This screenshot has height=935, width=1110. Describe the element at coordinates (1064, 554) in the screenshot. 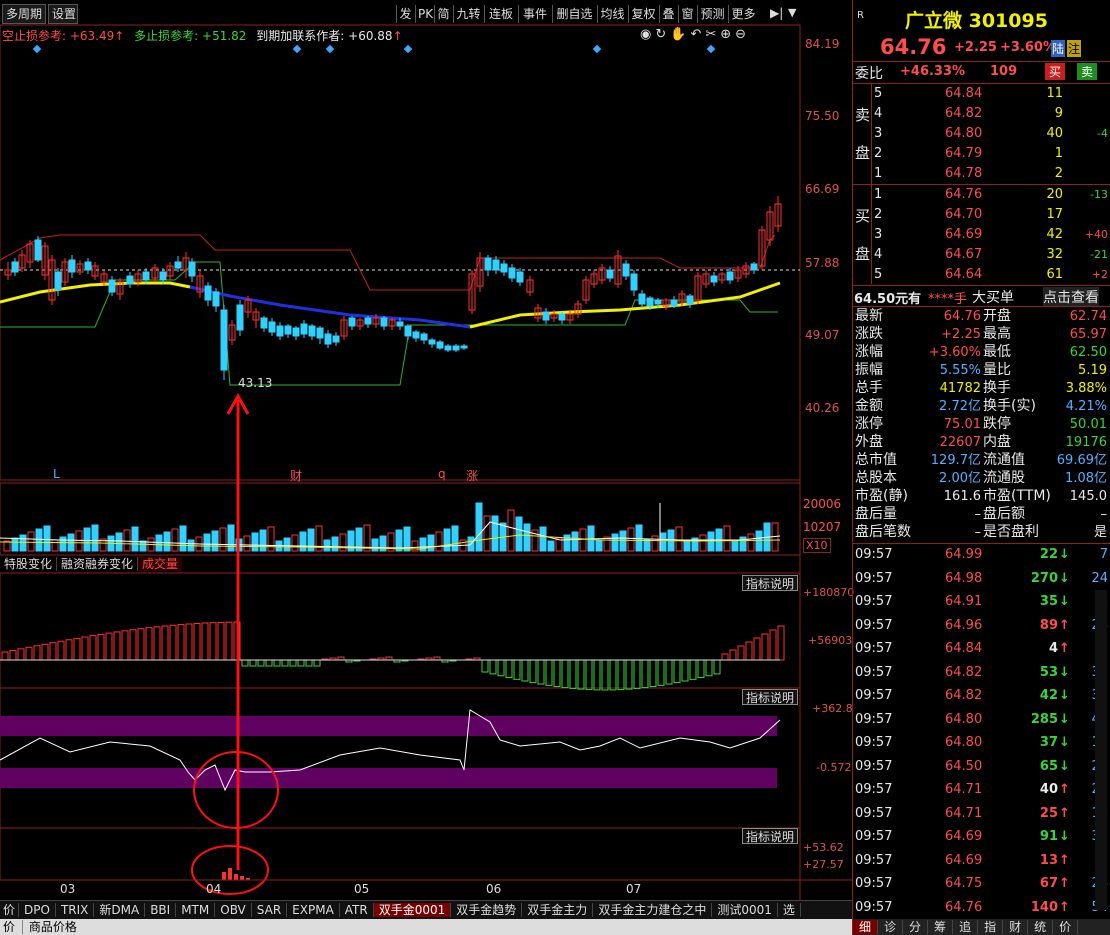

I see `arrow-down-icon: ↓` at that location.